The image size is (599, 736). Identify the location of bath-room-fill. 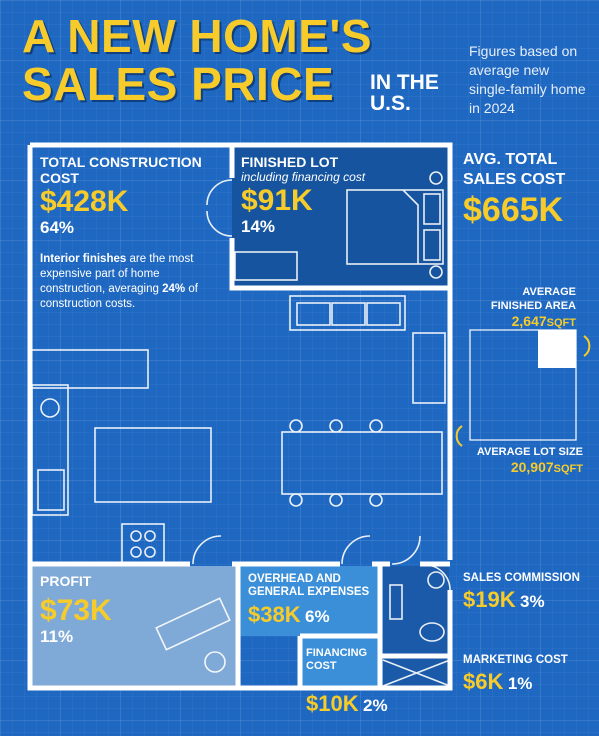
(416, 611).